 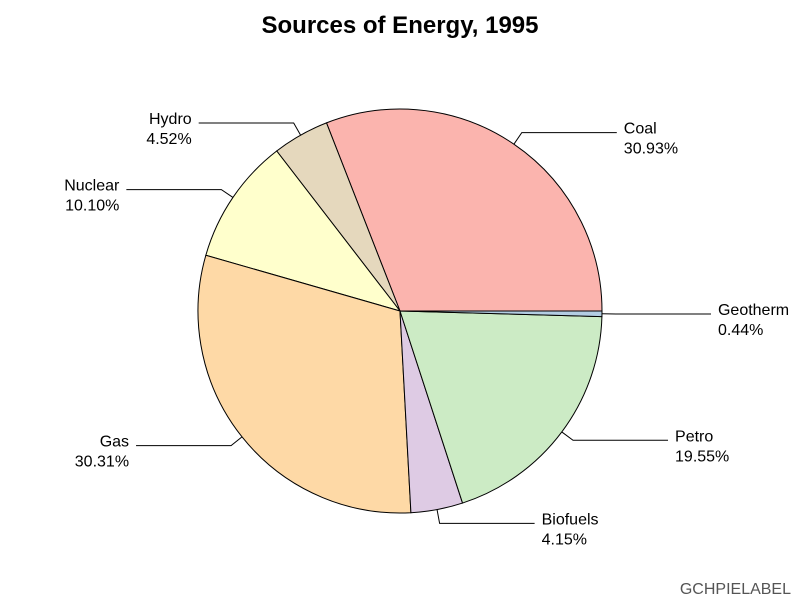 I want to click on slice-value-geotherm: 0.44%, so click(x=740, y=330).